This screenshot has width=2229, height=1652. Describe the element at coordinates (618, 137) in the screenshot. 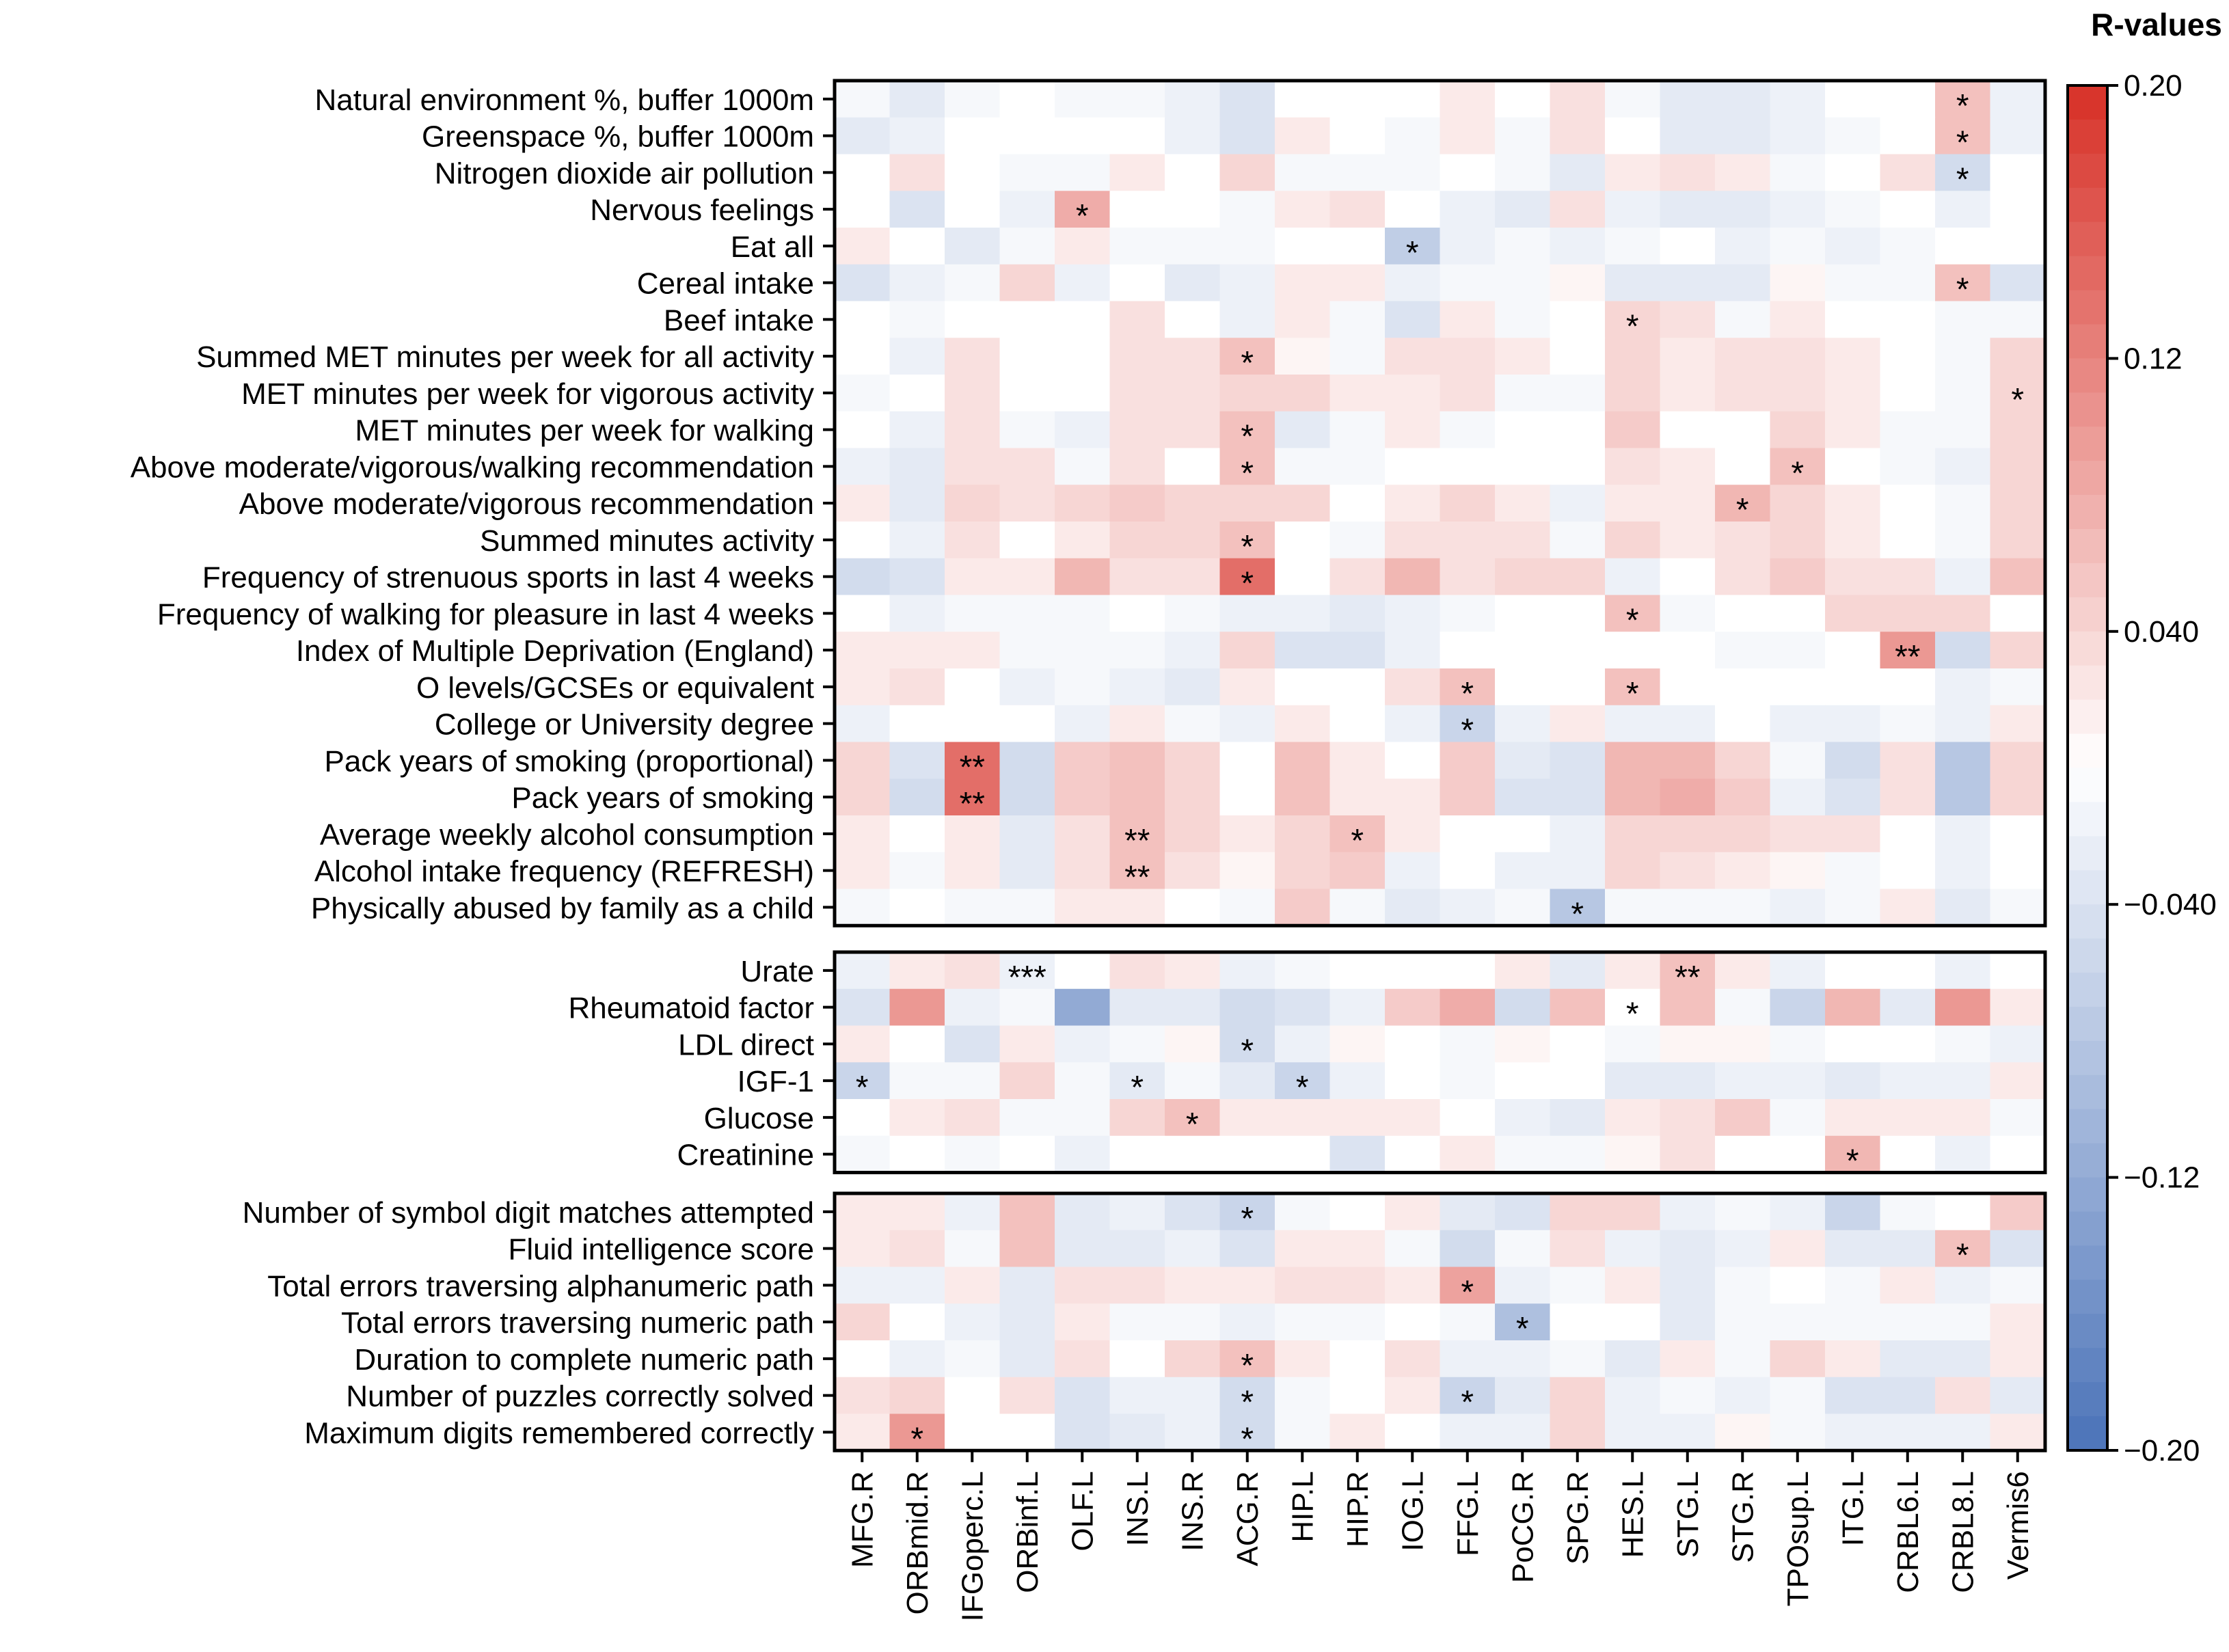

I see `row-label: Greenspace %, buffer 1000m` at that location.